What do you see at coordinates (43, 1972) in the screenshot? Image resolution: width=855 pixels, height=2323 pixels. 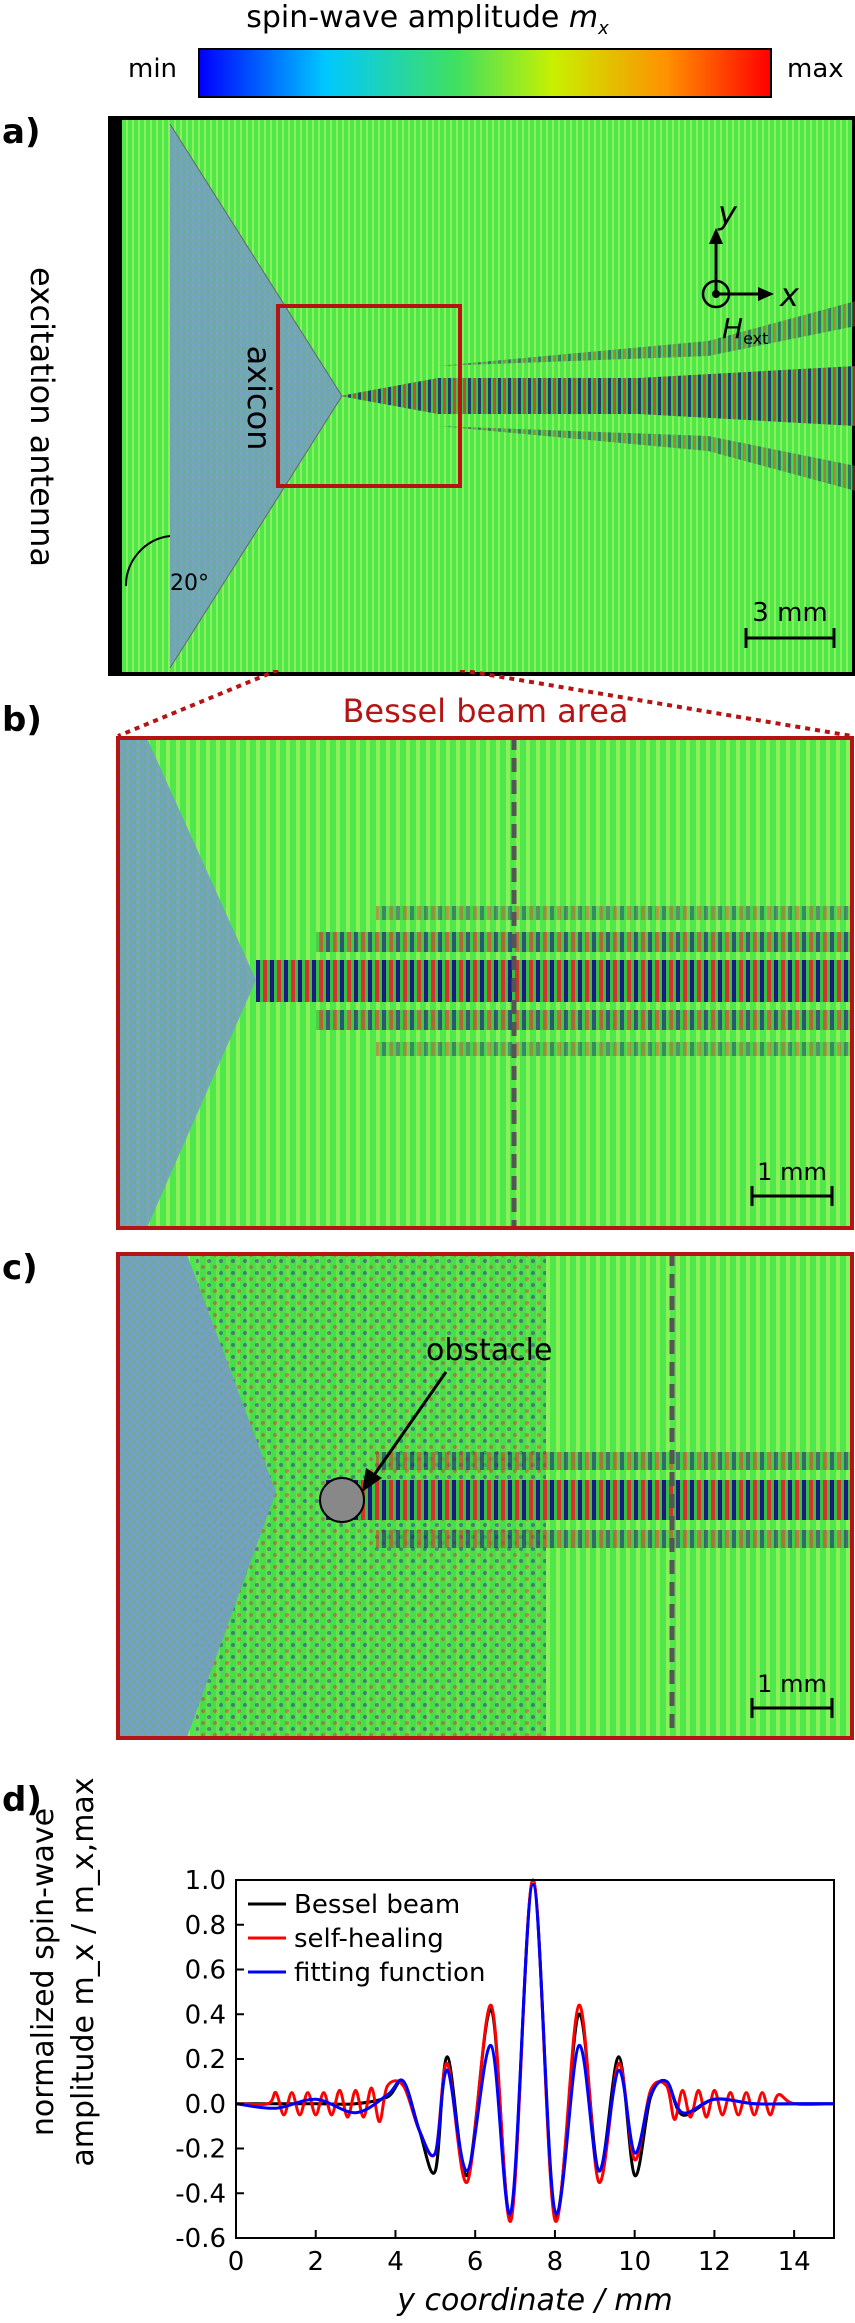 I see `chart-ylabel-line1: normalized spin-wave` at bounding box center [43, 1972].